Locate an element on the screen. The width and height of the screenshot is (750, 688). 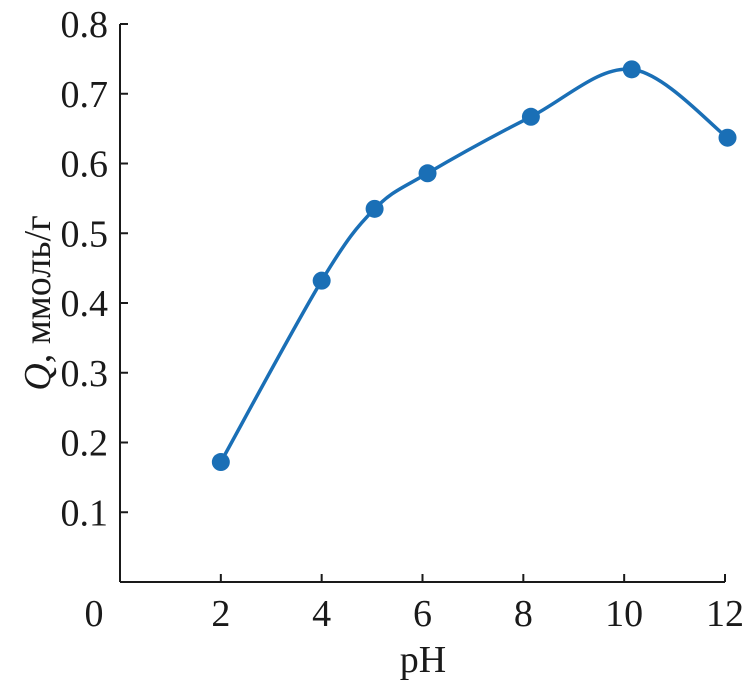
x-tick-label: 4 is located at coordinates (321, 614).